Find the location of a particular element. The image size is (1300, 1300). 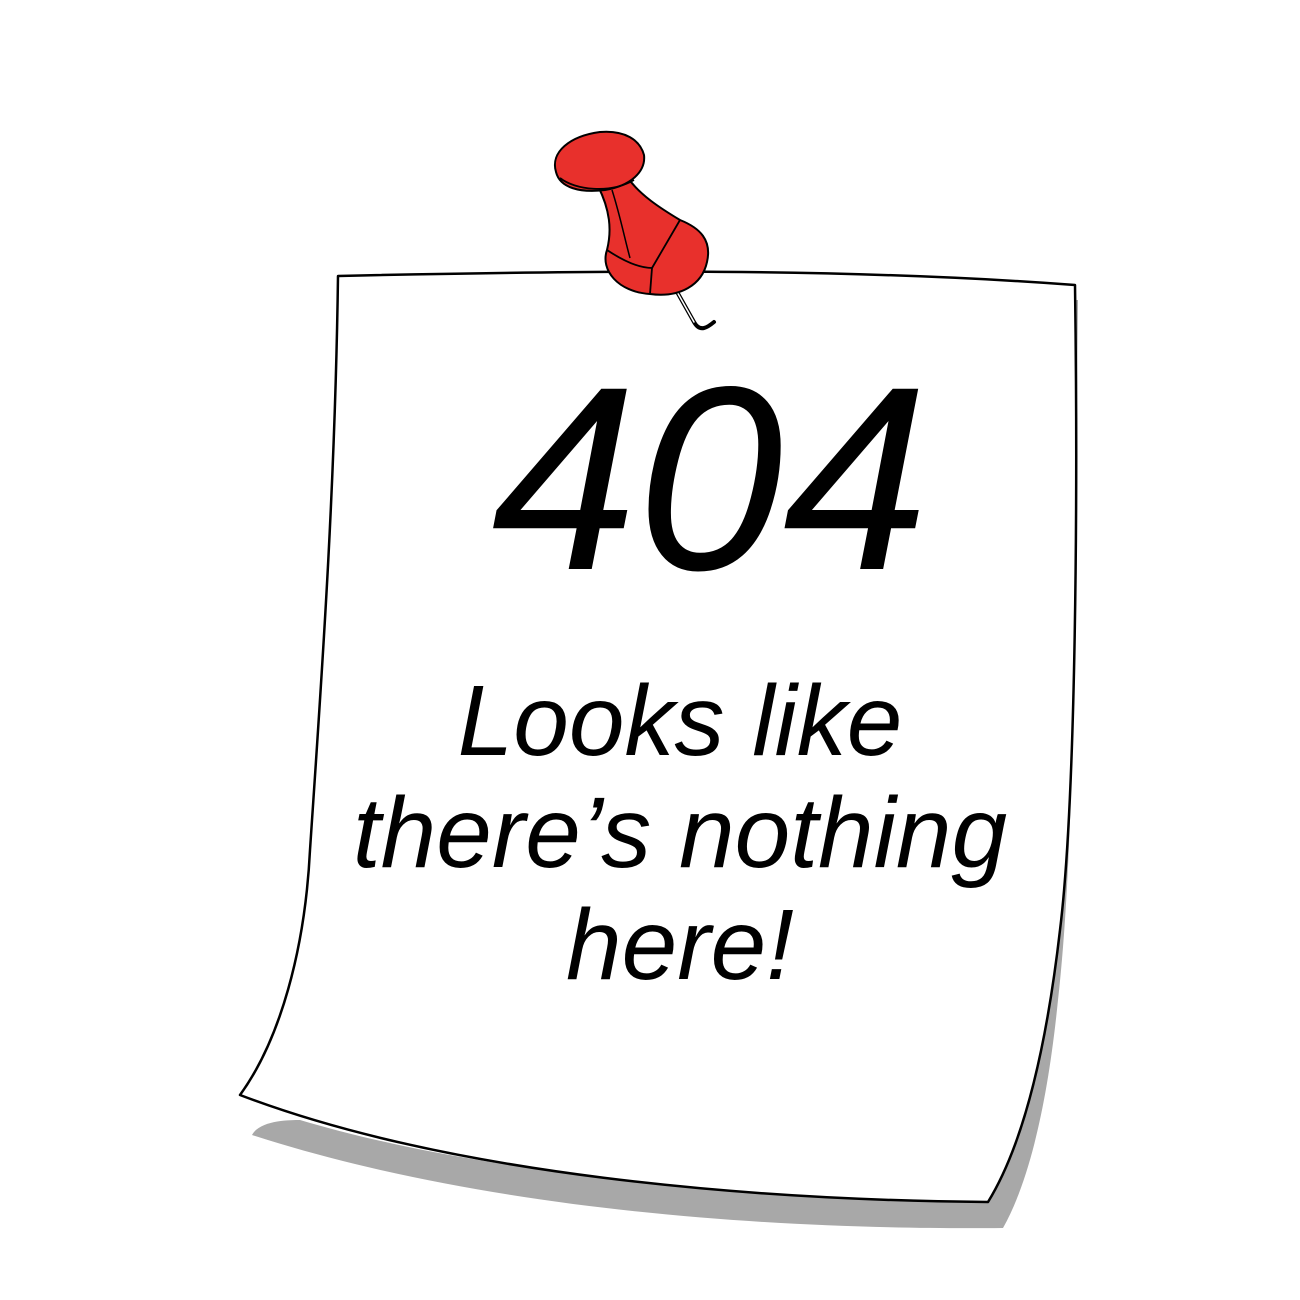

pushpin-icon is located at coordinates (634, 230).